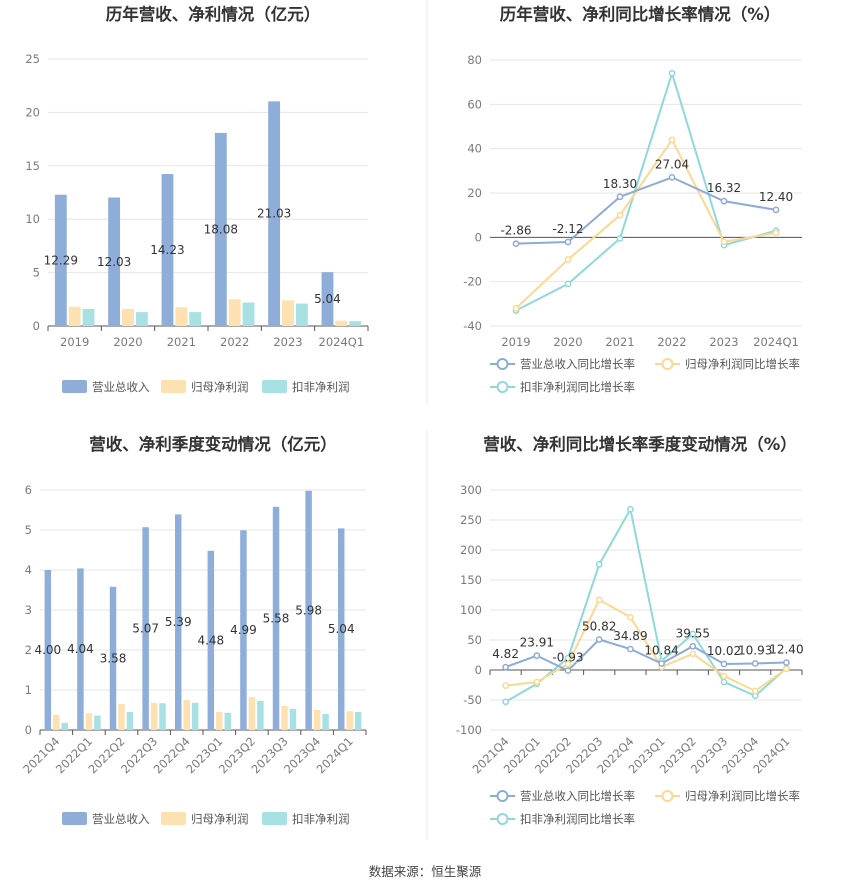  What do you see at coordinates (47, 650) in the screenshot?
I see `quarterly_bar-value-label-0: 4.00` at bounding box center [47, 650].